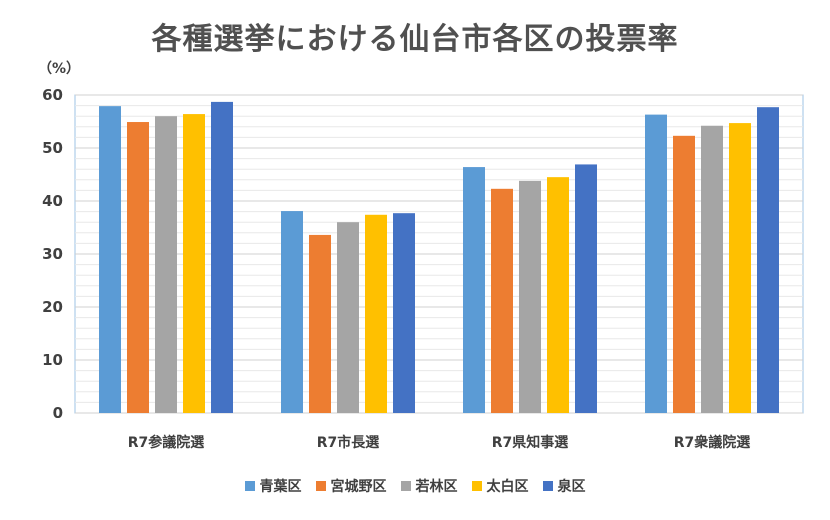 This screenshot has height=520, width=830. I want to click on y-tick-label: 30, so click(52, 254).